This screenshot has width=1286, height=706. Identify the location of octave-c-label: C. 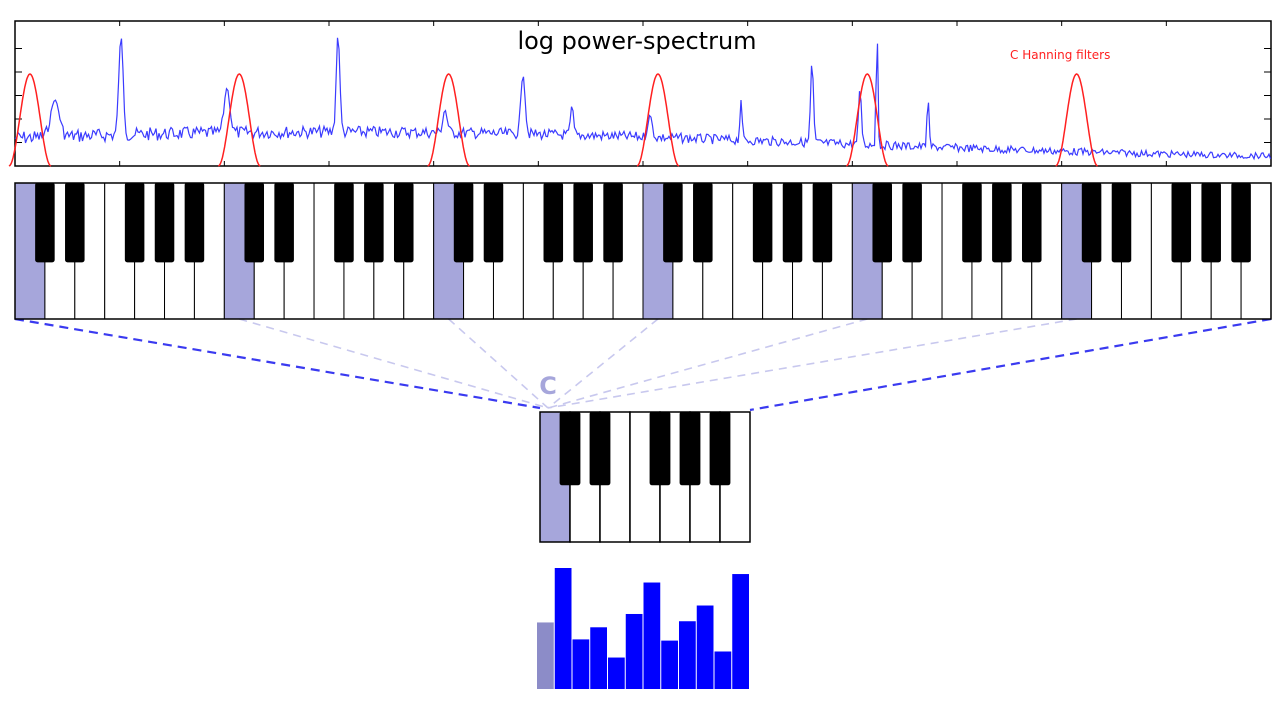
(548, 386).